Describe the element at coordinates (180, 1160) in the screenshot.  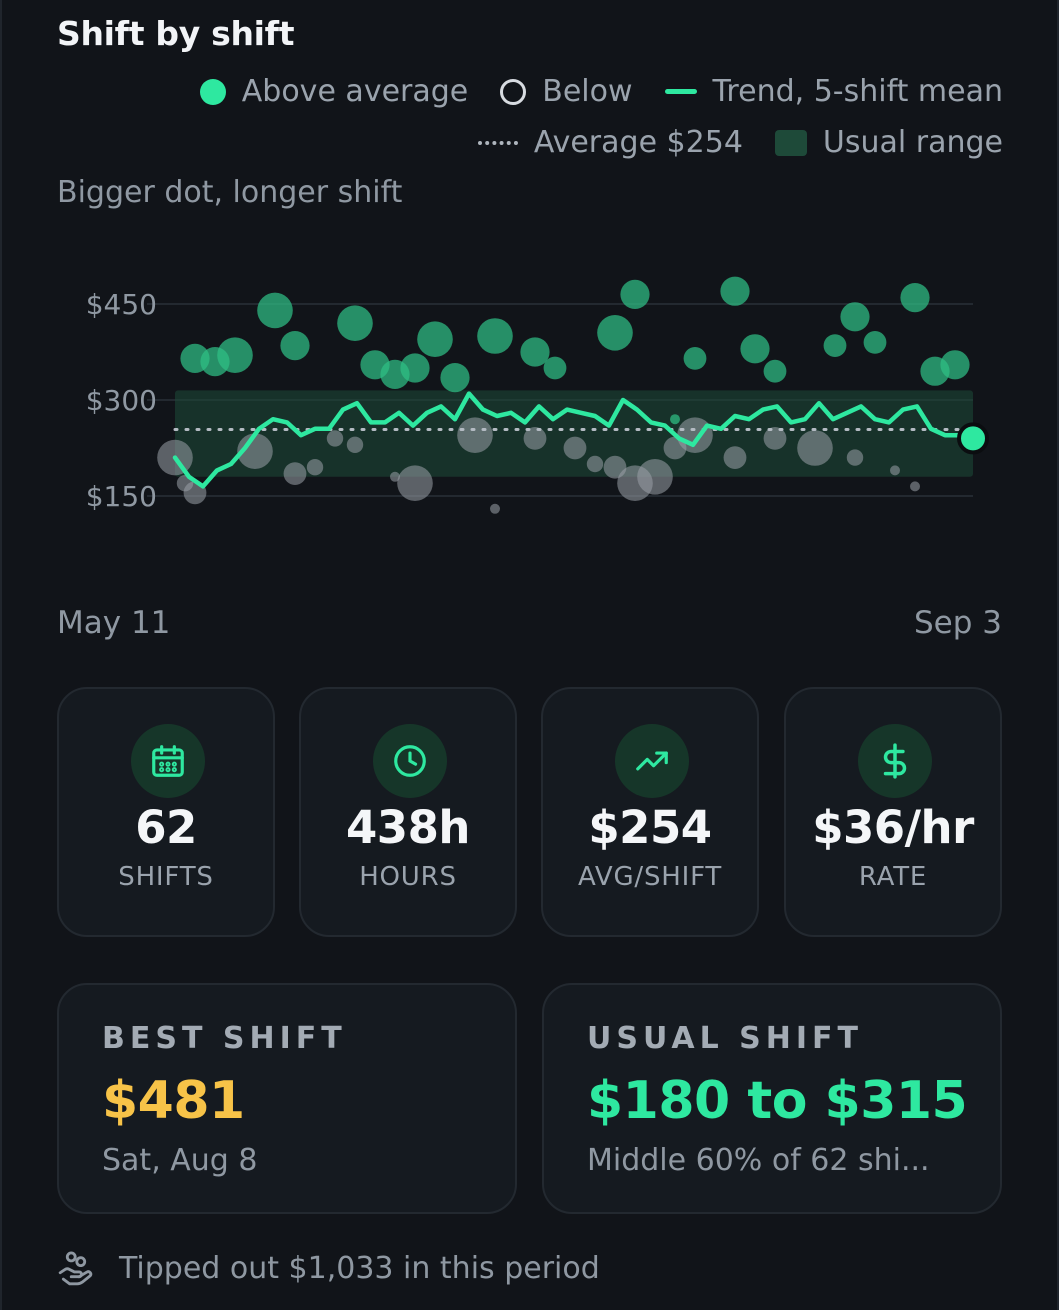
I see `best-shift-date: Sat, Aug 8` at that location.